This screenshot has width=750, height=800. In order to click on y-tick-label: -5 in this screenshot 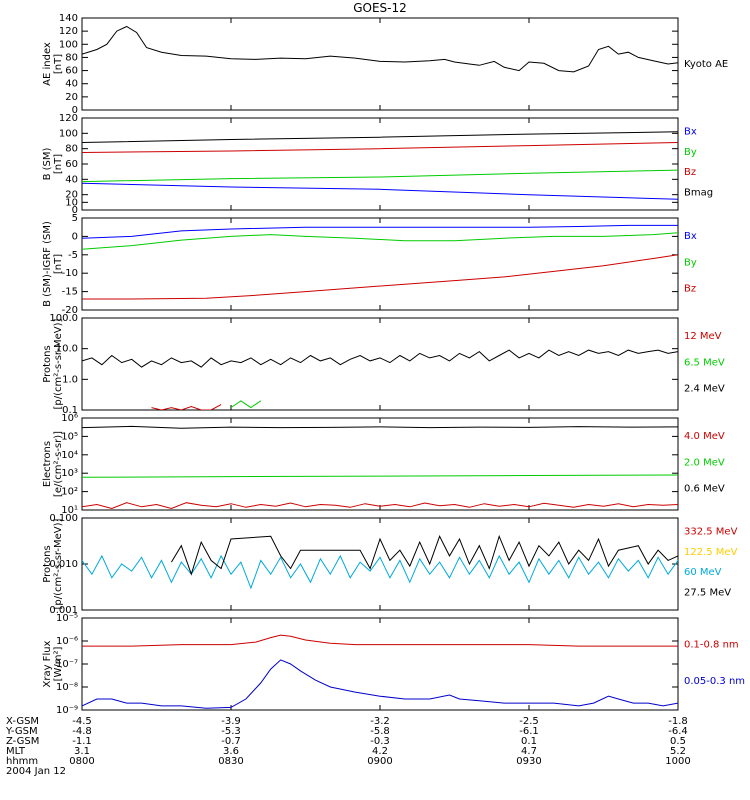, I will do `click(73, 255)`.